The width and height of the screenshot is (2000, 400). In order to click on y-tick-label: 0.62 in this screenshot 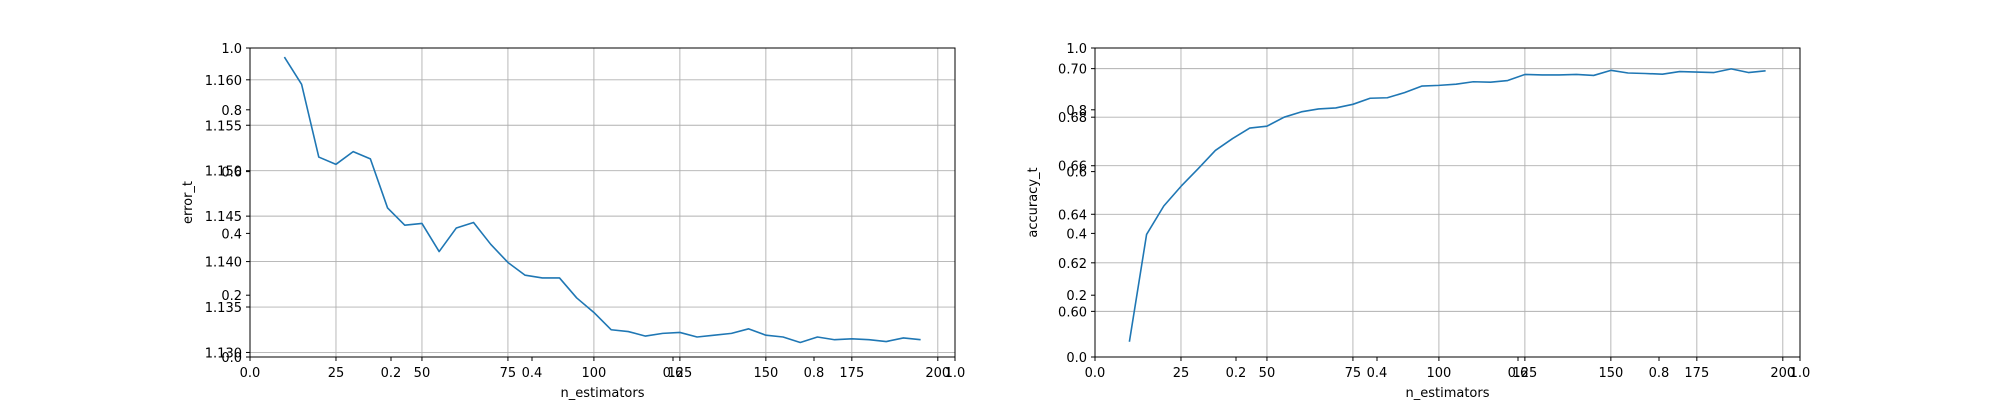, I will do `click(1072, 264)`.